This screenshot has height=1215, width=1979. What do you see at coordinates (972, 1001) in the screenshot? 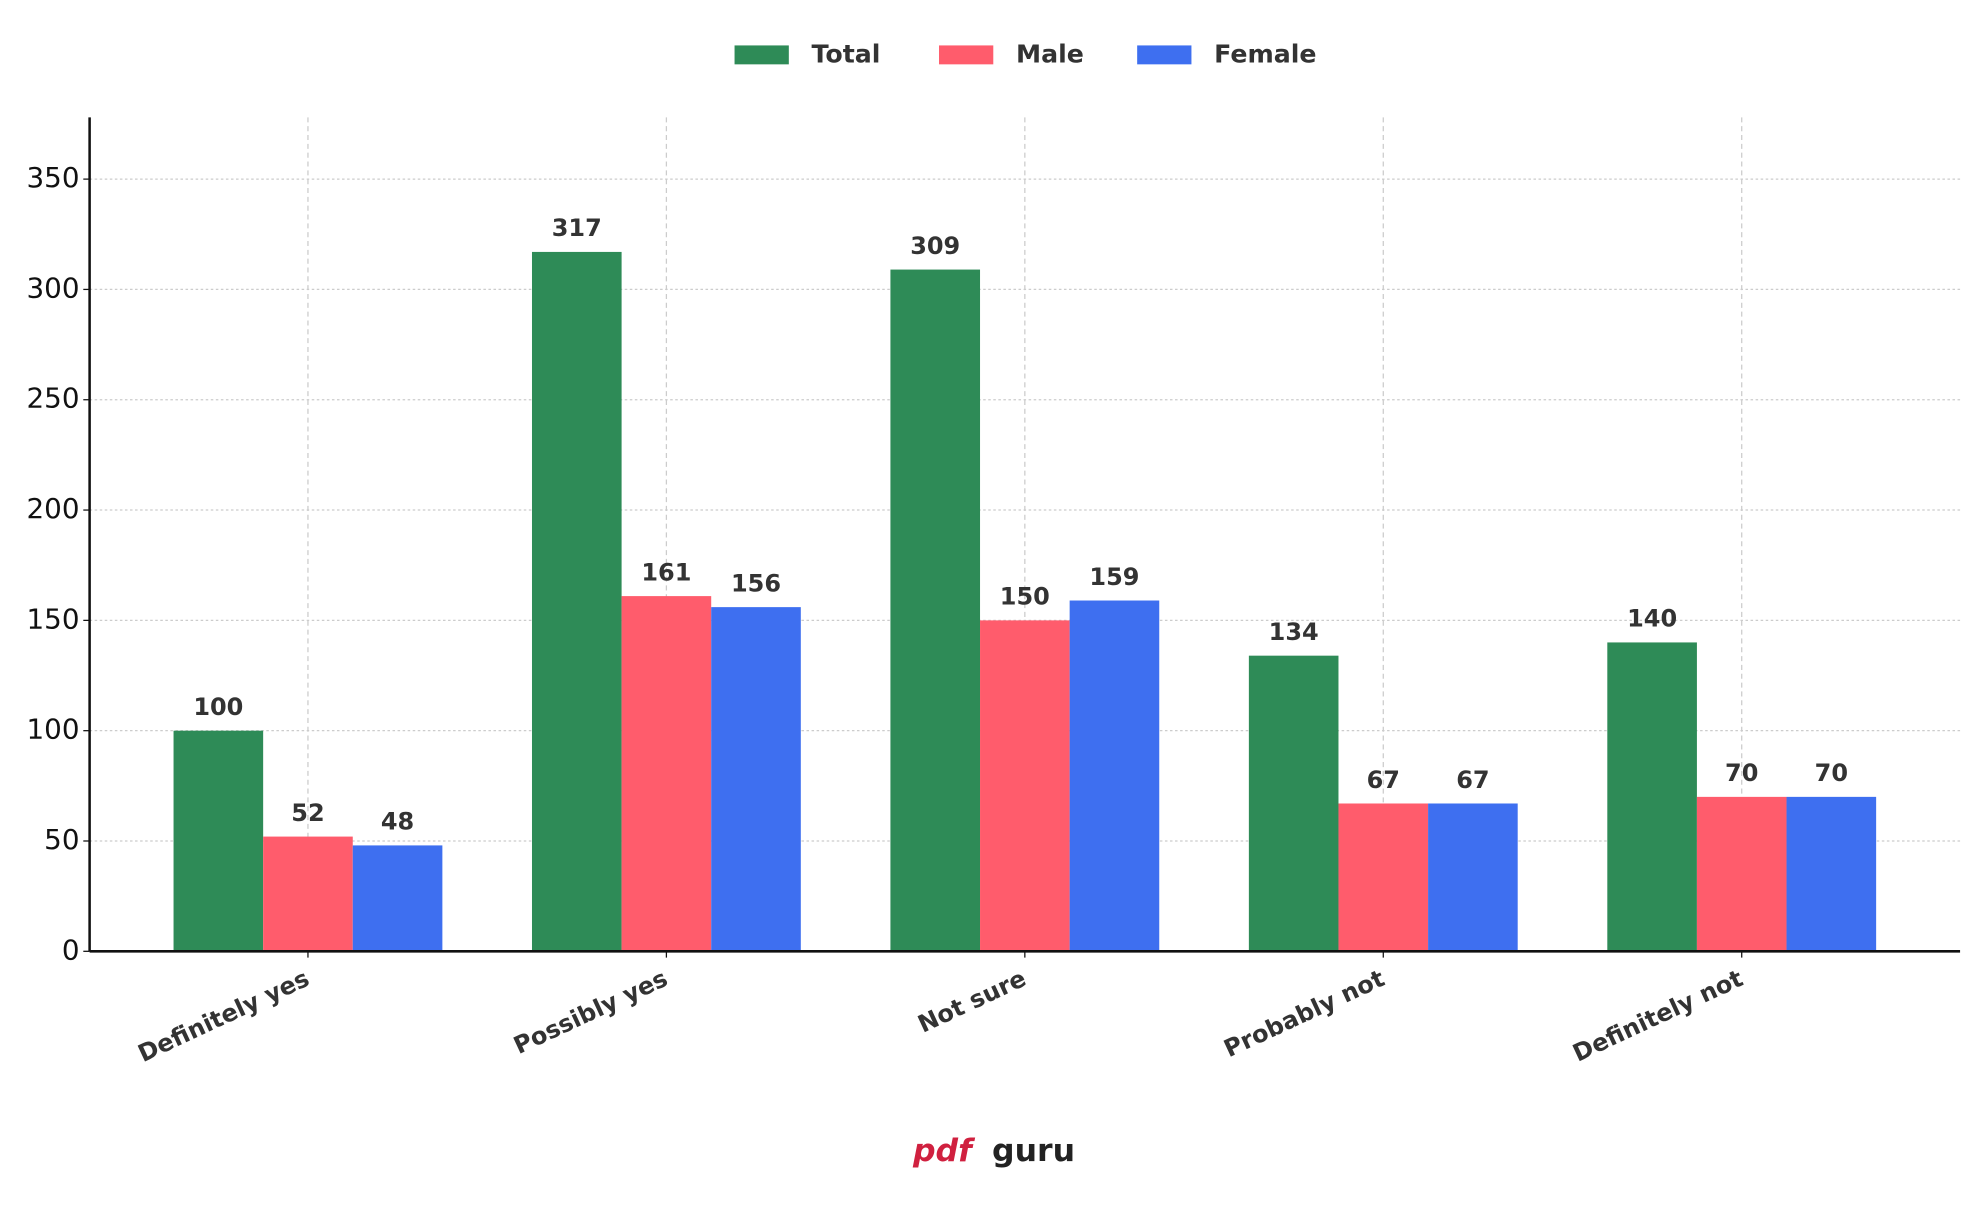
I see `x-tick-label: Not sure` at bounding box center [972, 1001].